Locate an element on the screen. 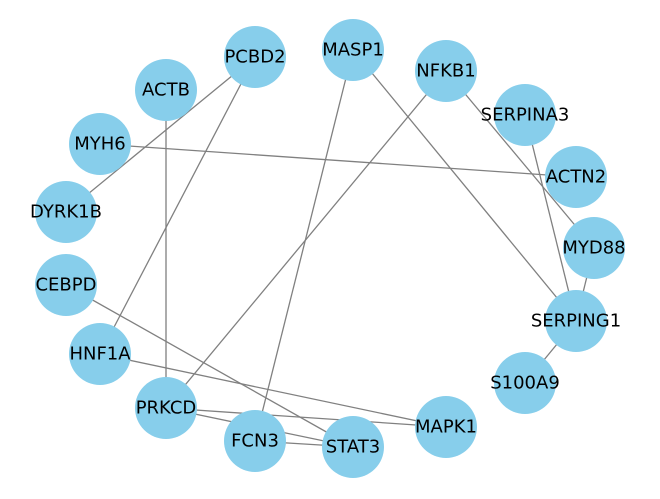  edge-hnf1a-mapk1 is located at coordinates (273, 390).